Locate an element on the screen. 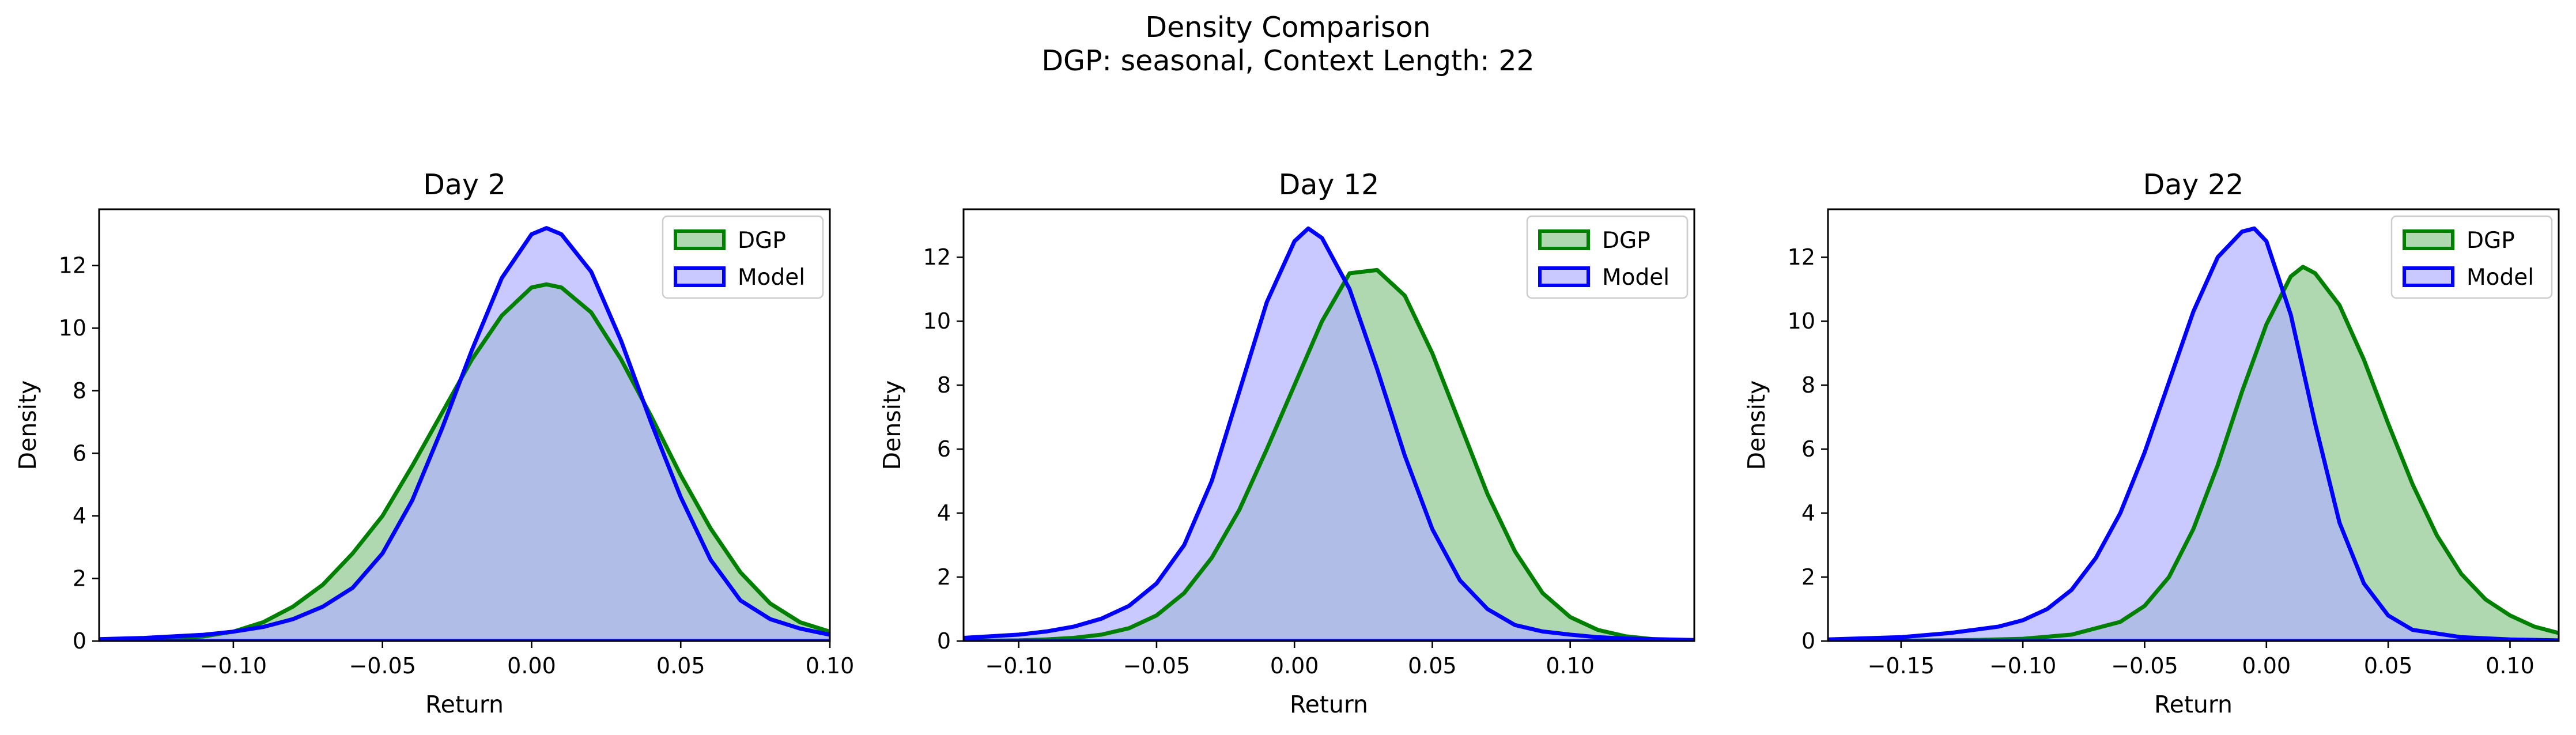 The image size is (2576, 735). subplot-title: Day 22 is located at coordinates (2193, 184).